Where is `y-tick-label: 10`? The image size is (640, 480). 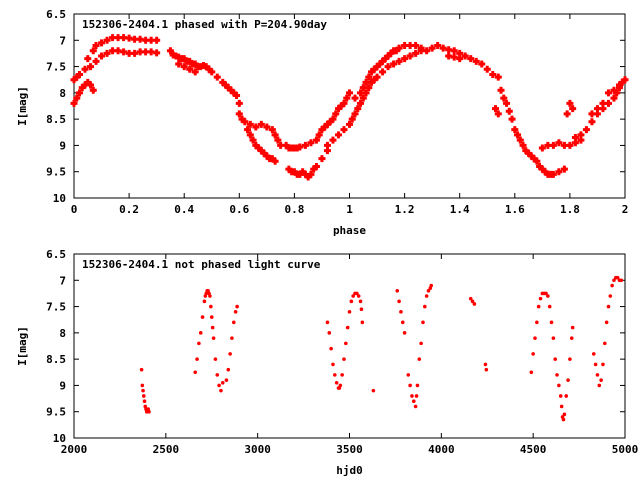
y-tick-label: 10 is located at coordinates (59, 198).